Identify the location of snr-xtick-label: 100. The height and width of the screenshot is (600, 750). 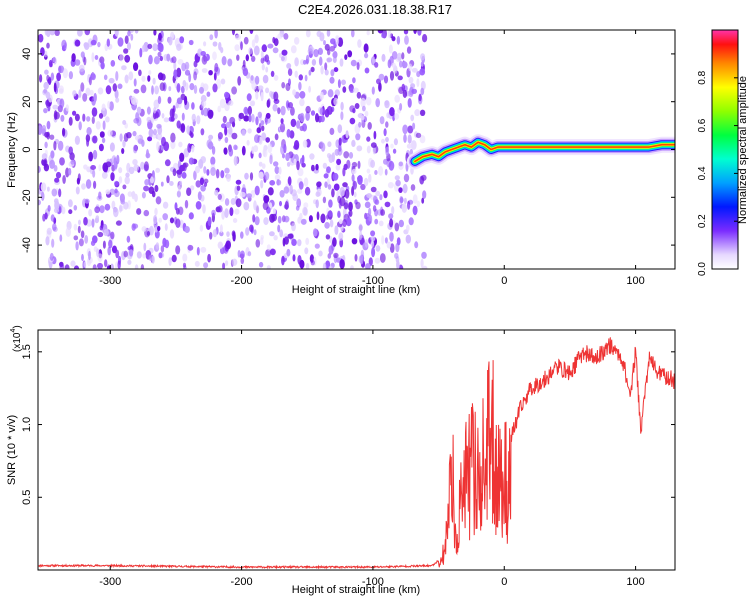
(635, 582).